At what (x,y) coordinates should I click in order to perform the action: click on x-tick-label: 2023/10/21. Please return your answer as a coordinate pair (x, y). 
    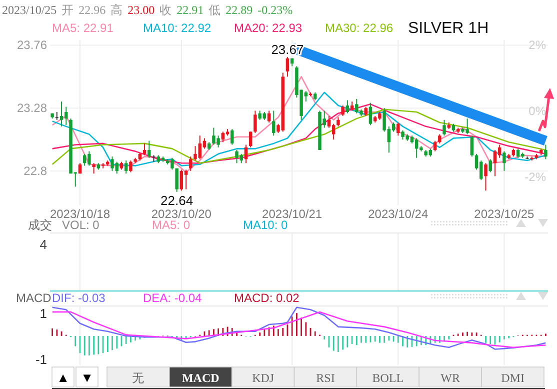
    Looking at the image, I should click on (292, 214).